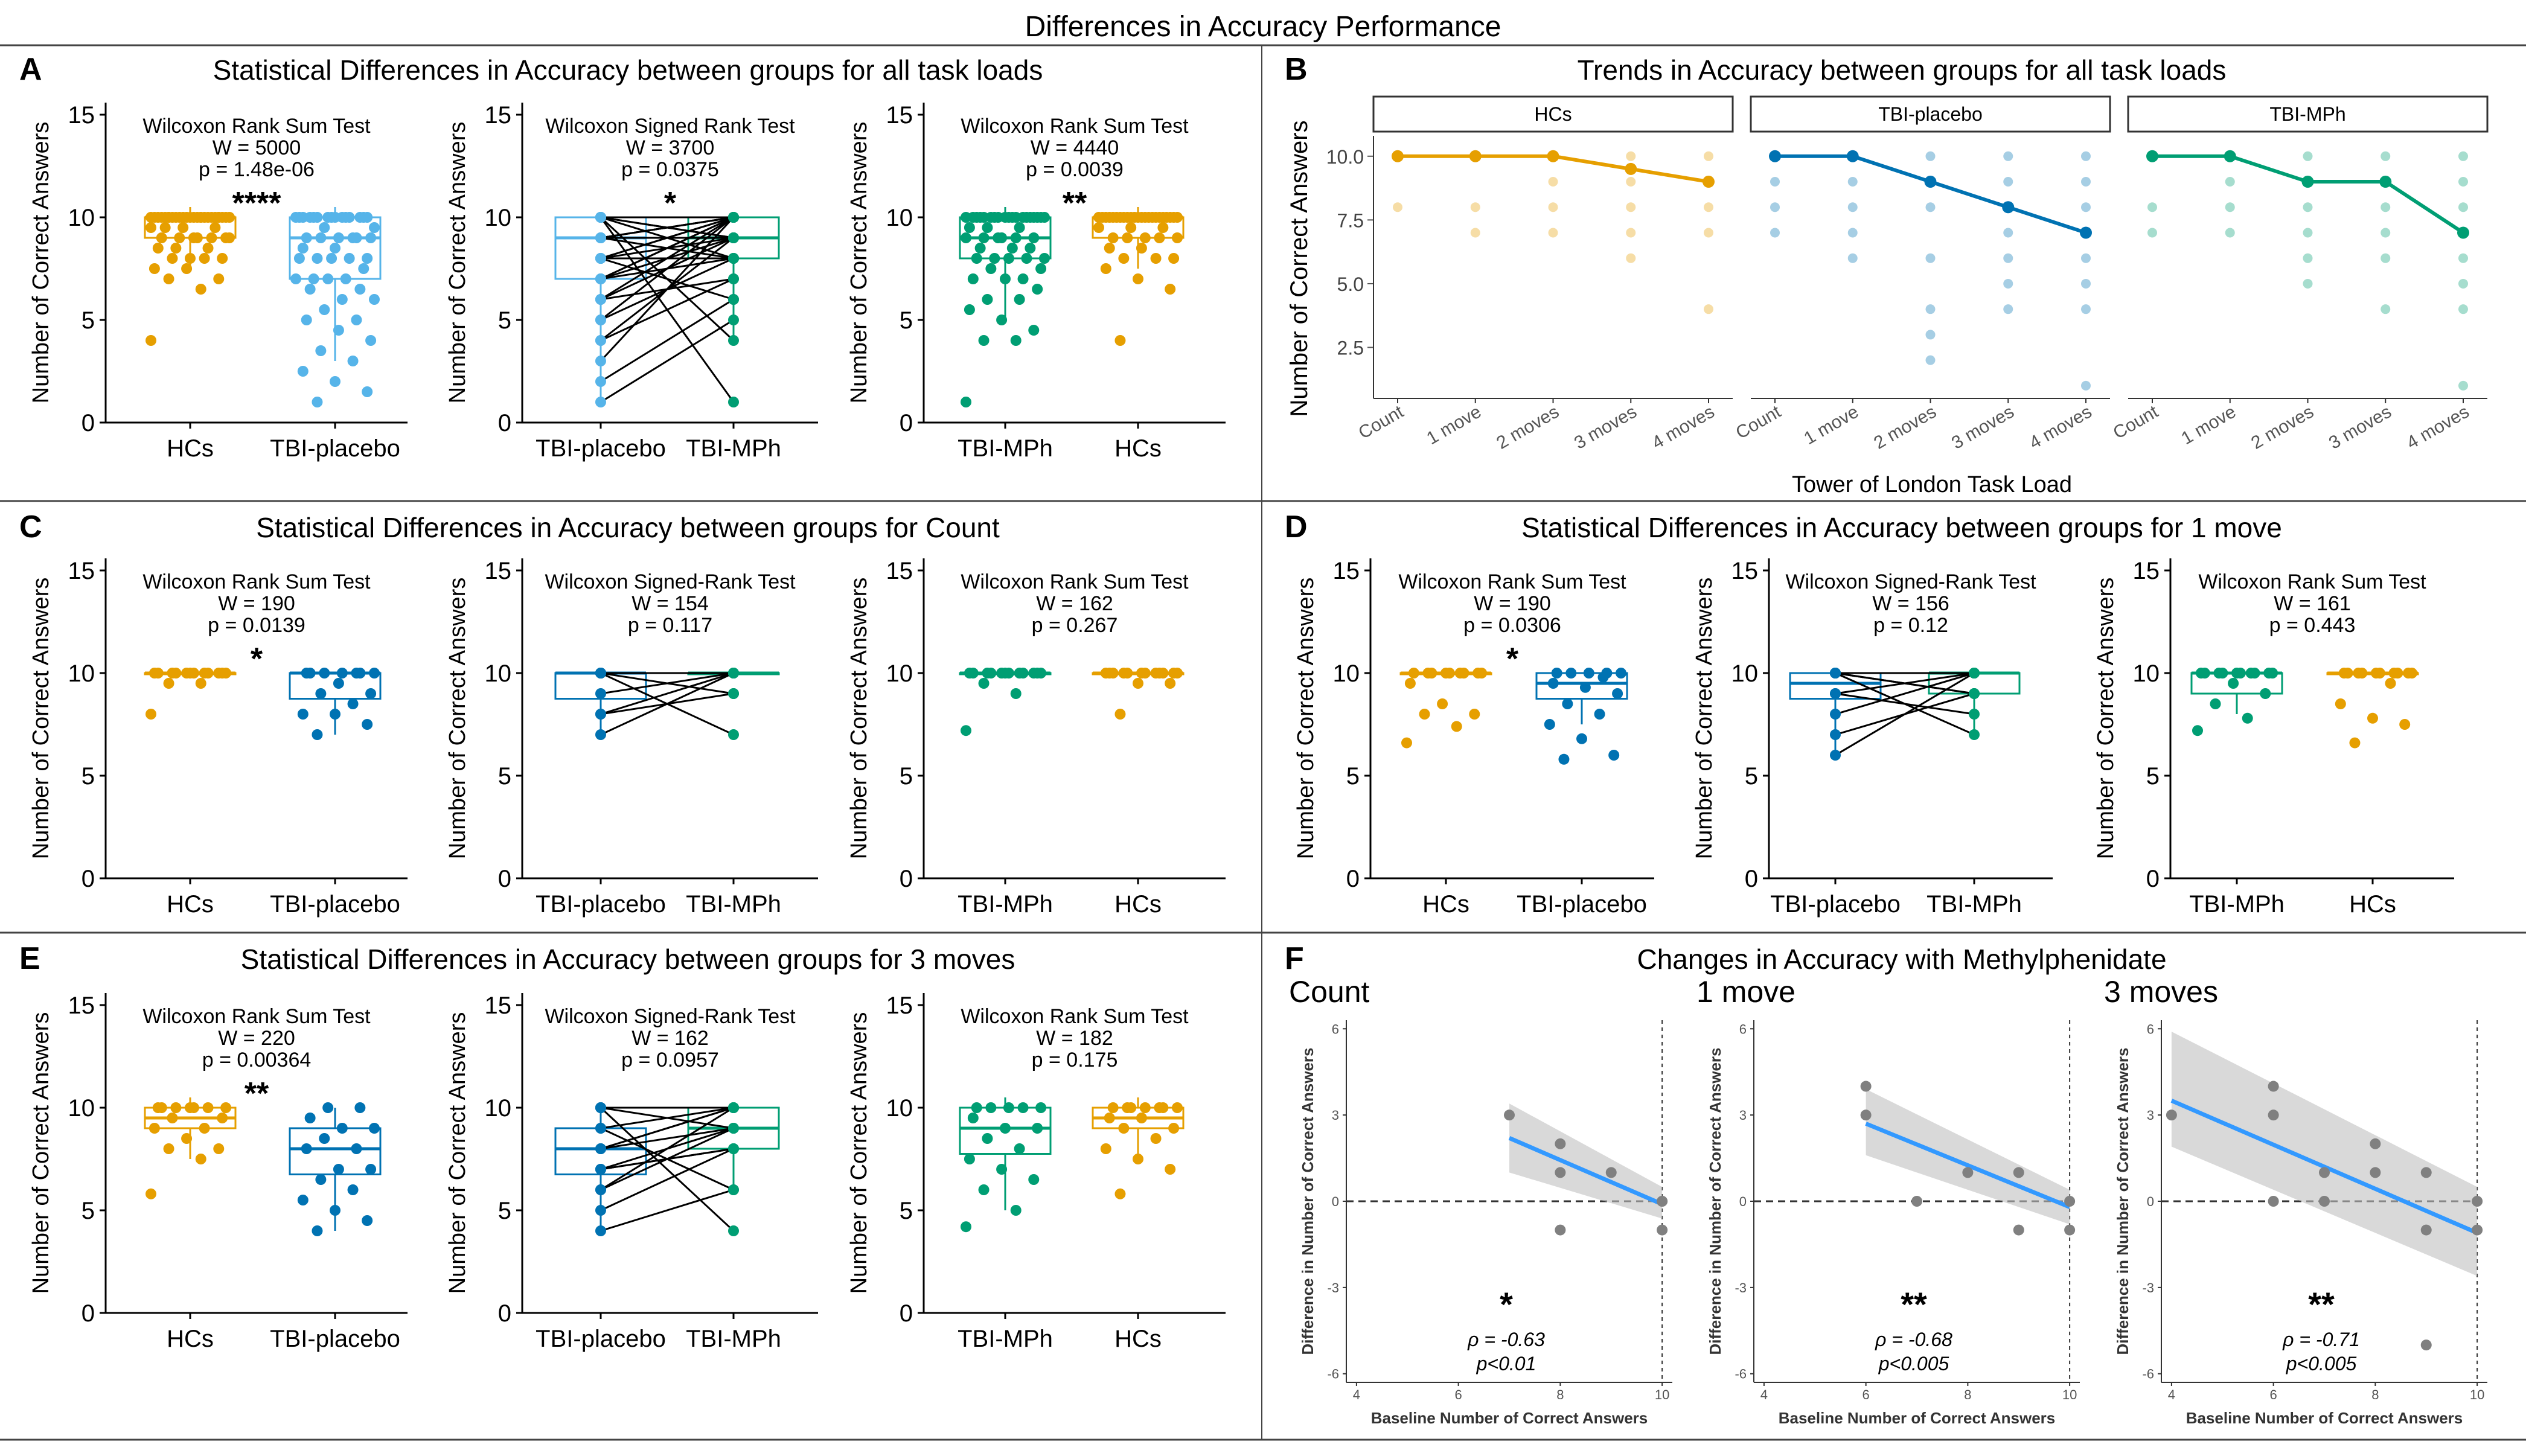 The height and width of the screenshot is (1456, 2526). I want to click on y-tick-label: 6, so click(1743, 1028).